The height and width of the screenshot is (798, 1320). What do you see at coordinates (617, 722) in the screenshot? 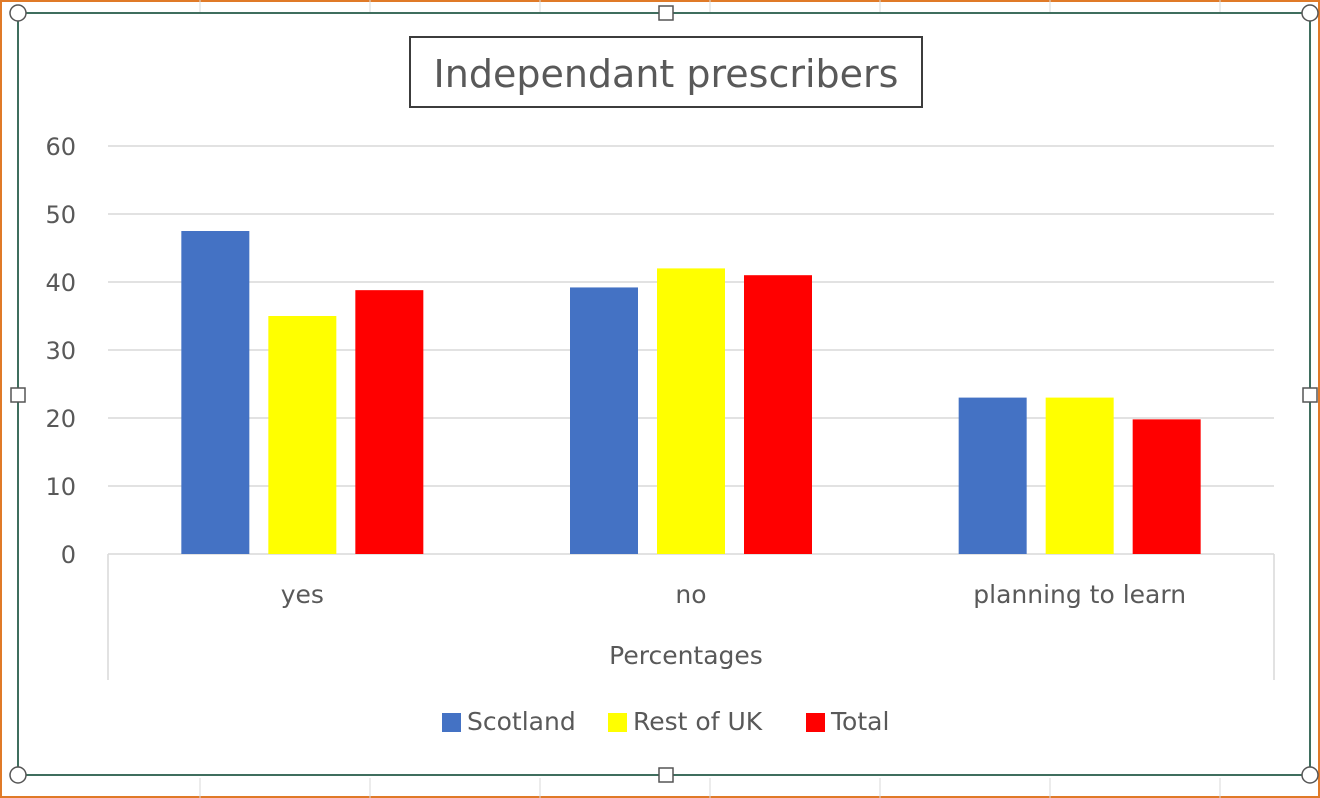
I see `legend-swatch-rest-of-uk` at bounding box center [617, 722].